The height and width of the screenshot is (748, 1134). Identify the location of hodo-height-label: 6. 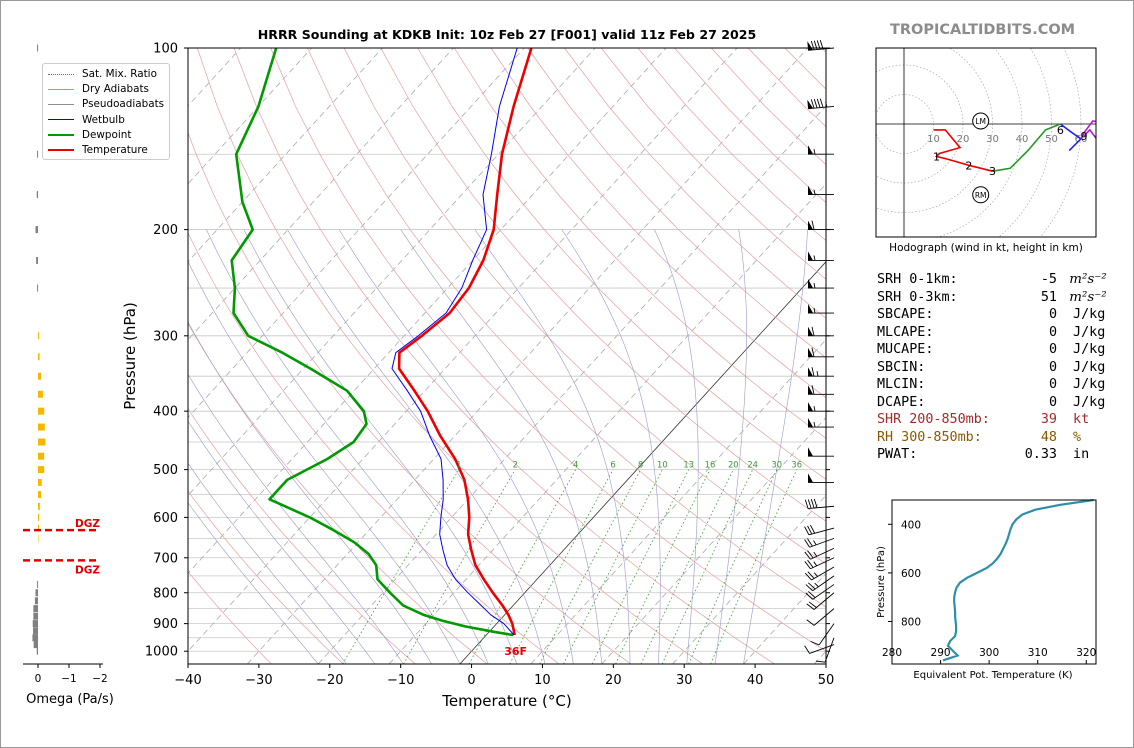
(1060, 130).